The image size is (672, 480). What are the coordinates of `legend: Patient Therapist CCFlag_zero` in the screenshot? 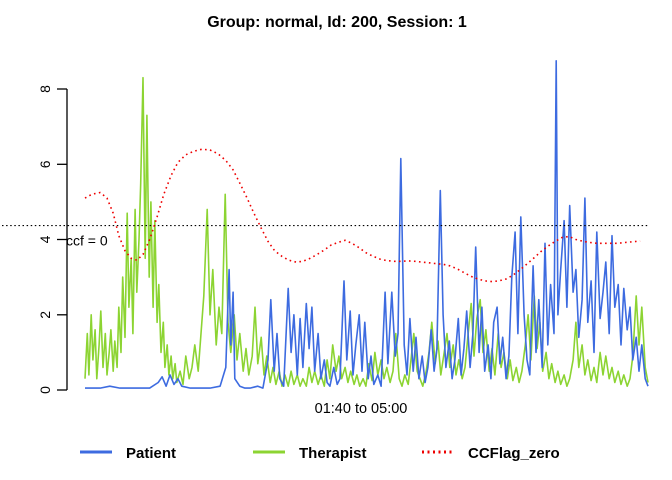 It's located at (320, 453).